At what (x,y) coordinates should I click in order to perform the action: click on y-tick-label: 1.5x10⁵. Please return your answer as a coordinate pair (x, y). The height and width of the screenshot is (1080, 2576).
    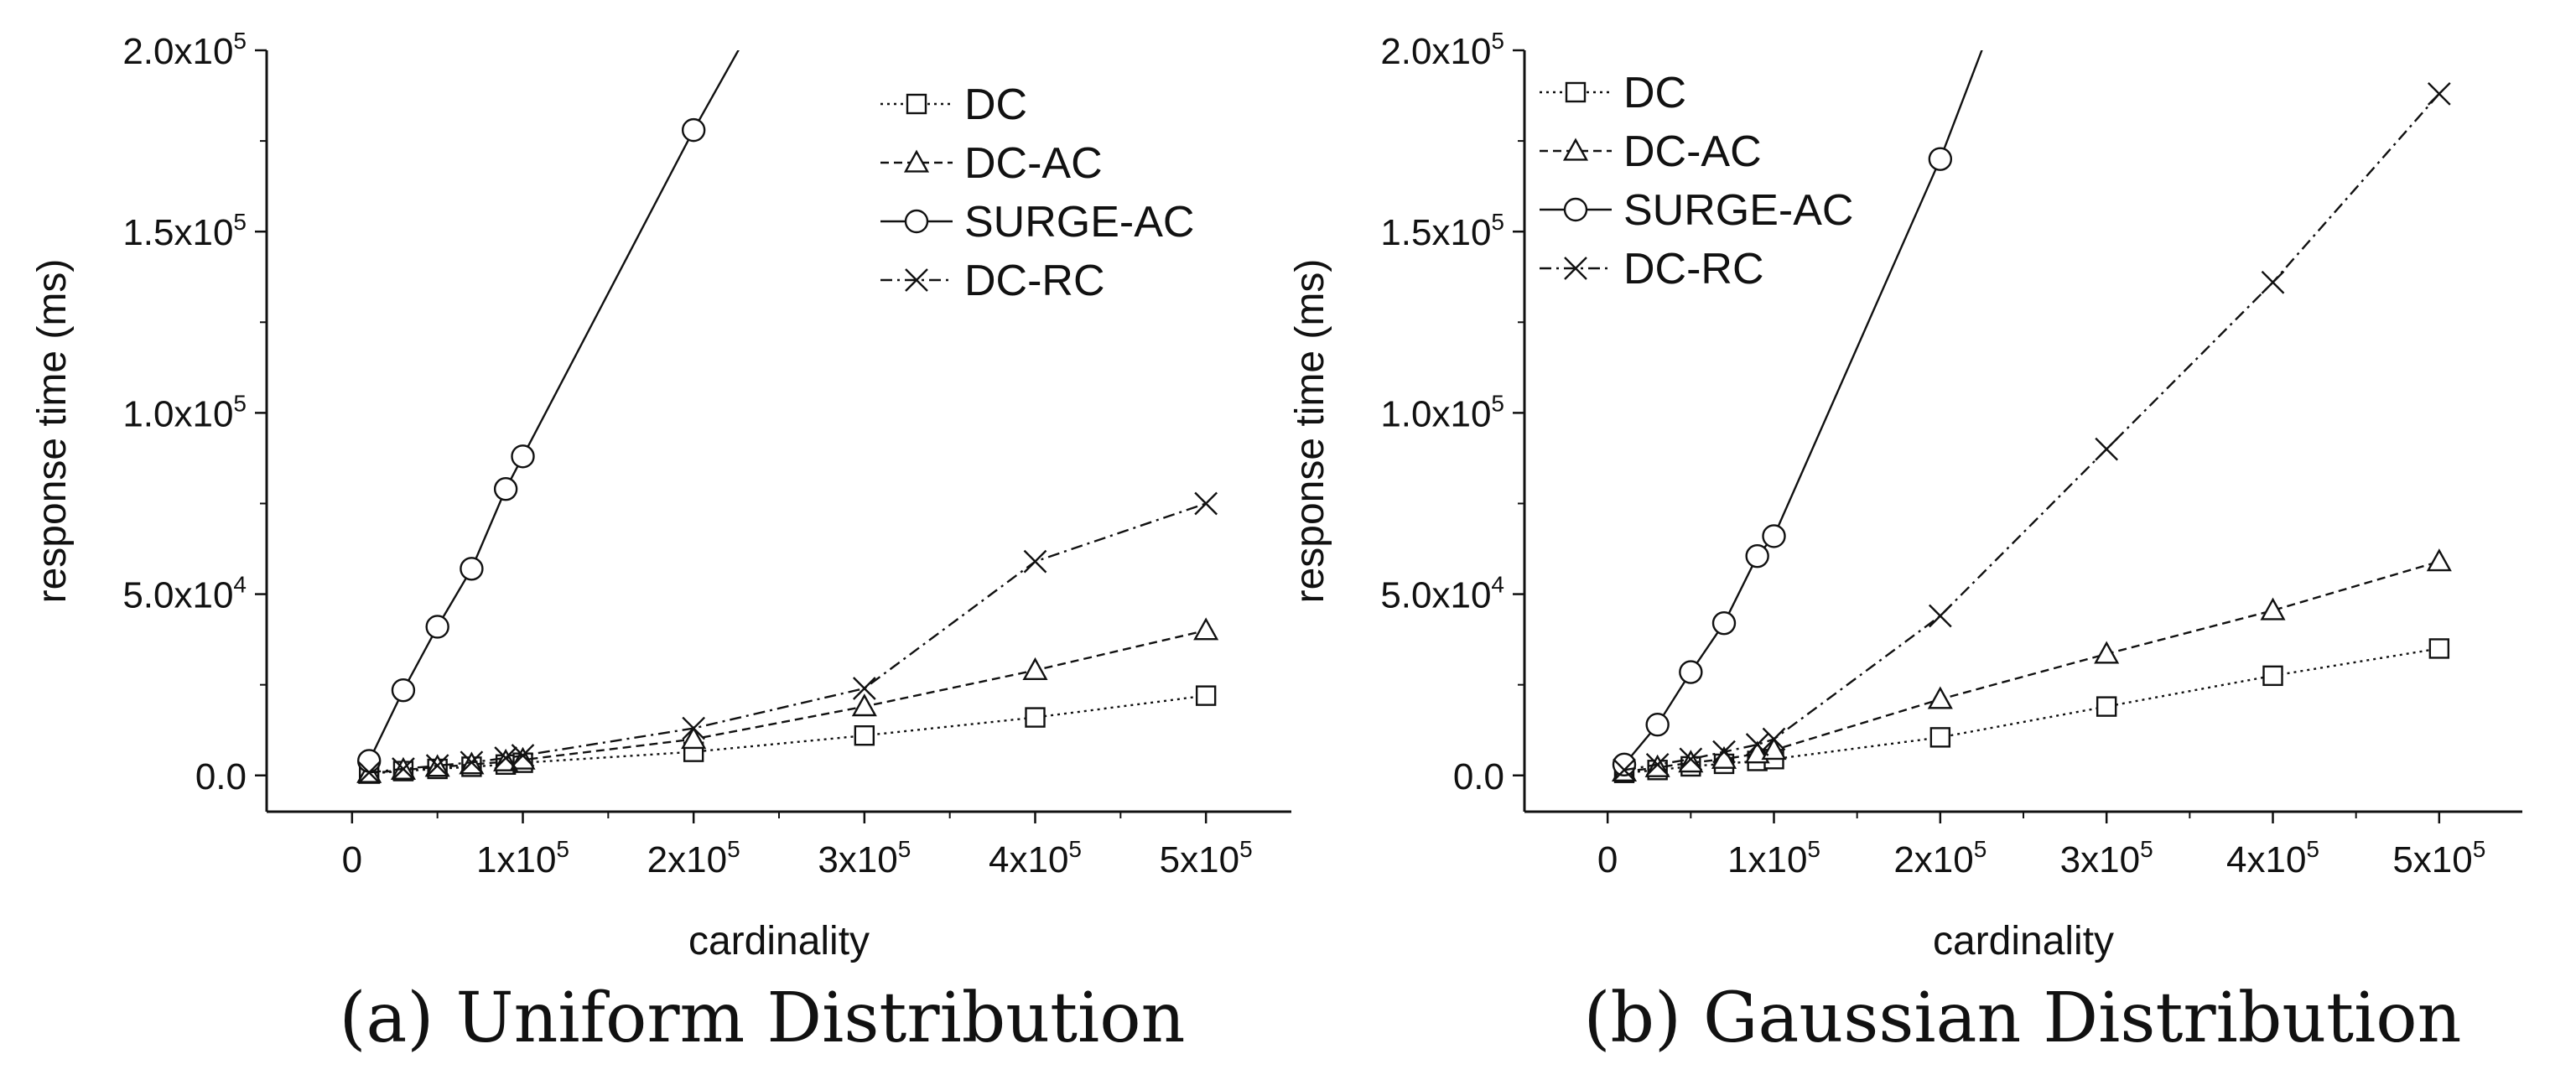
    Looking at the image, I should click on (184, 231).